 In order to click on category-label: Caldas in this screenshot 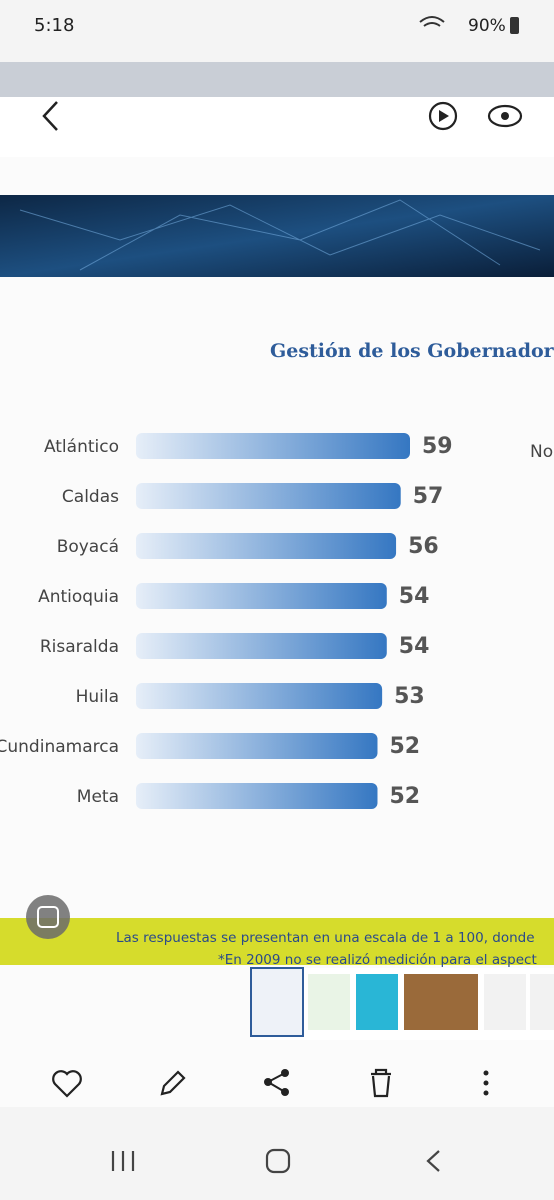, I will do `click(90, 497)`.